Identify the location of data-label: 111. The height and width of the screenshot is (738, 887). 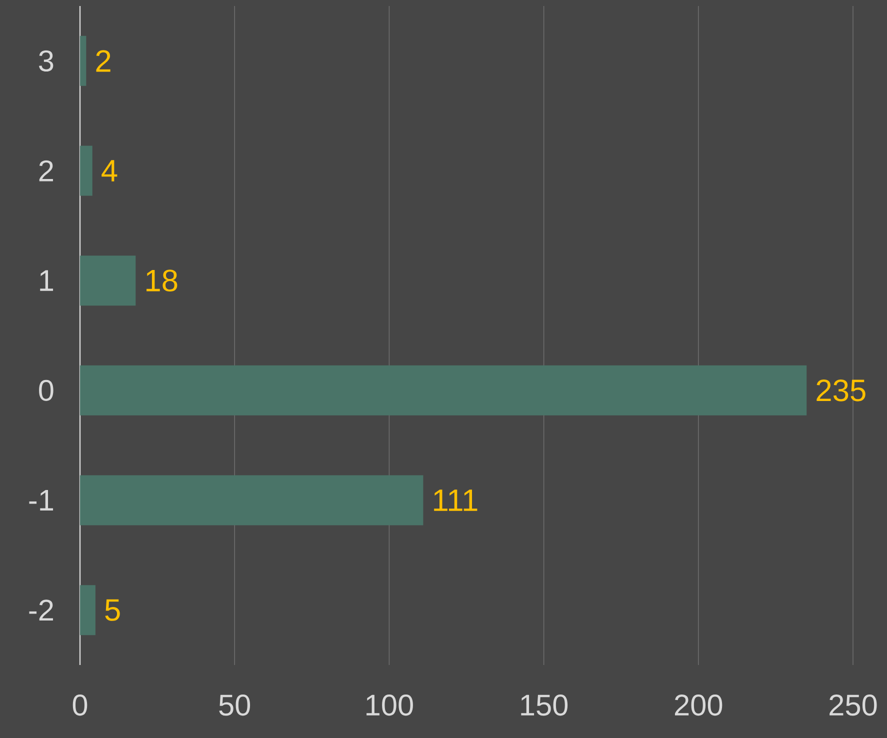
(456, 500).